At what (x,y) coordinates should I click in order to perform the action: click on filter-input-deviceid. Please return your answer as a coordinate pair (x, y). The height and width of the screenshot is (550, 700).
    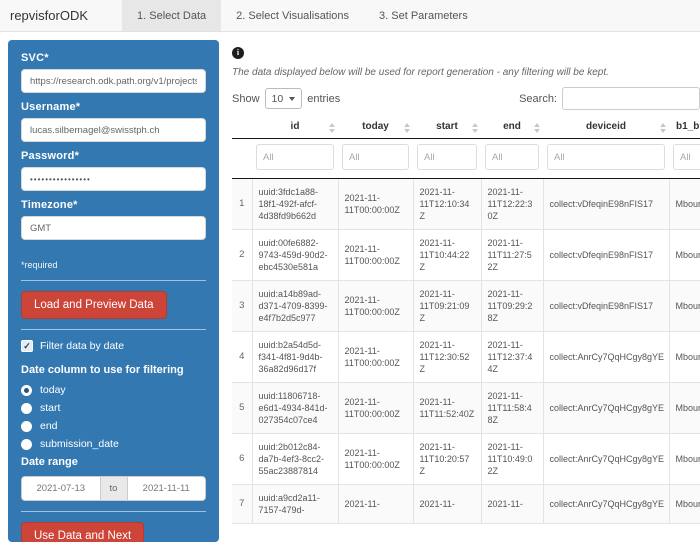
    Looking at the image, I should click on (606, 157).